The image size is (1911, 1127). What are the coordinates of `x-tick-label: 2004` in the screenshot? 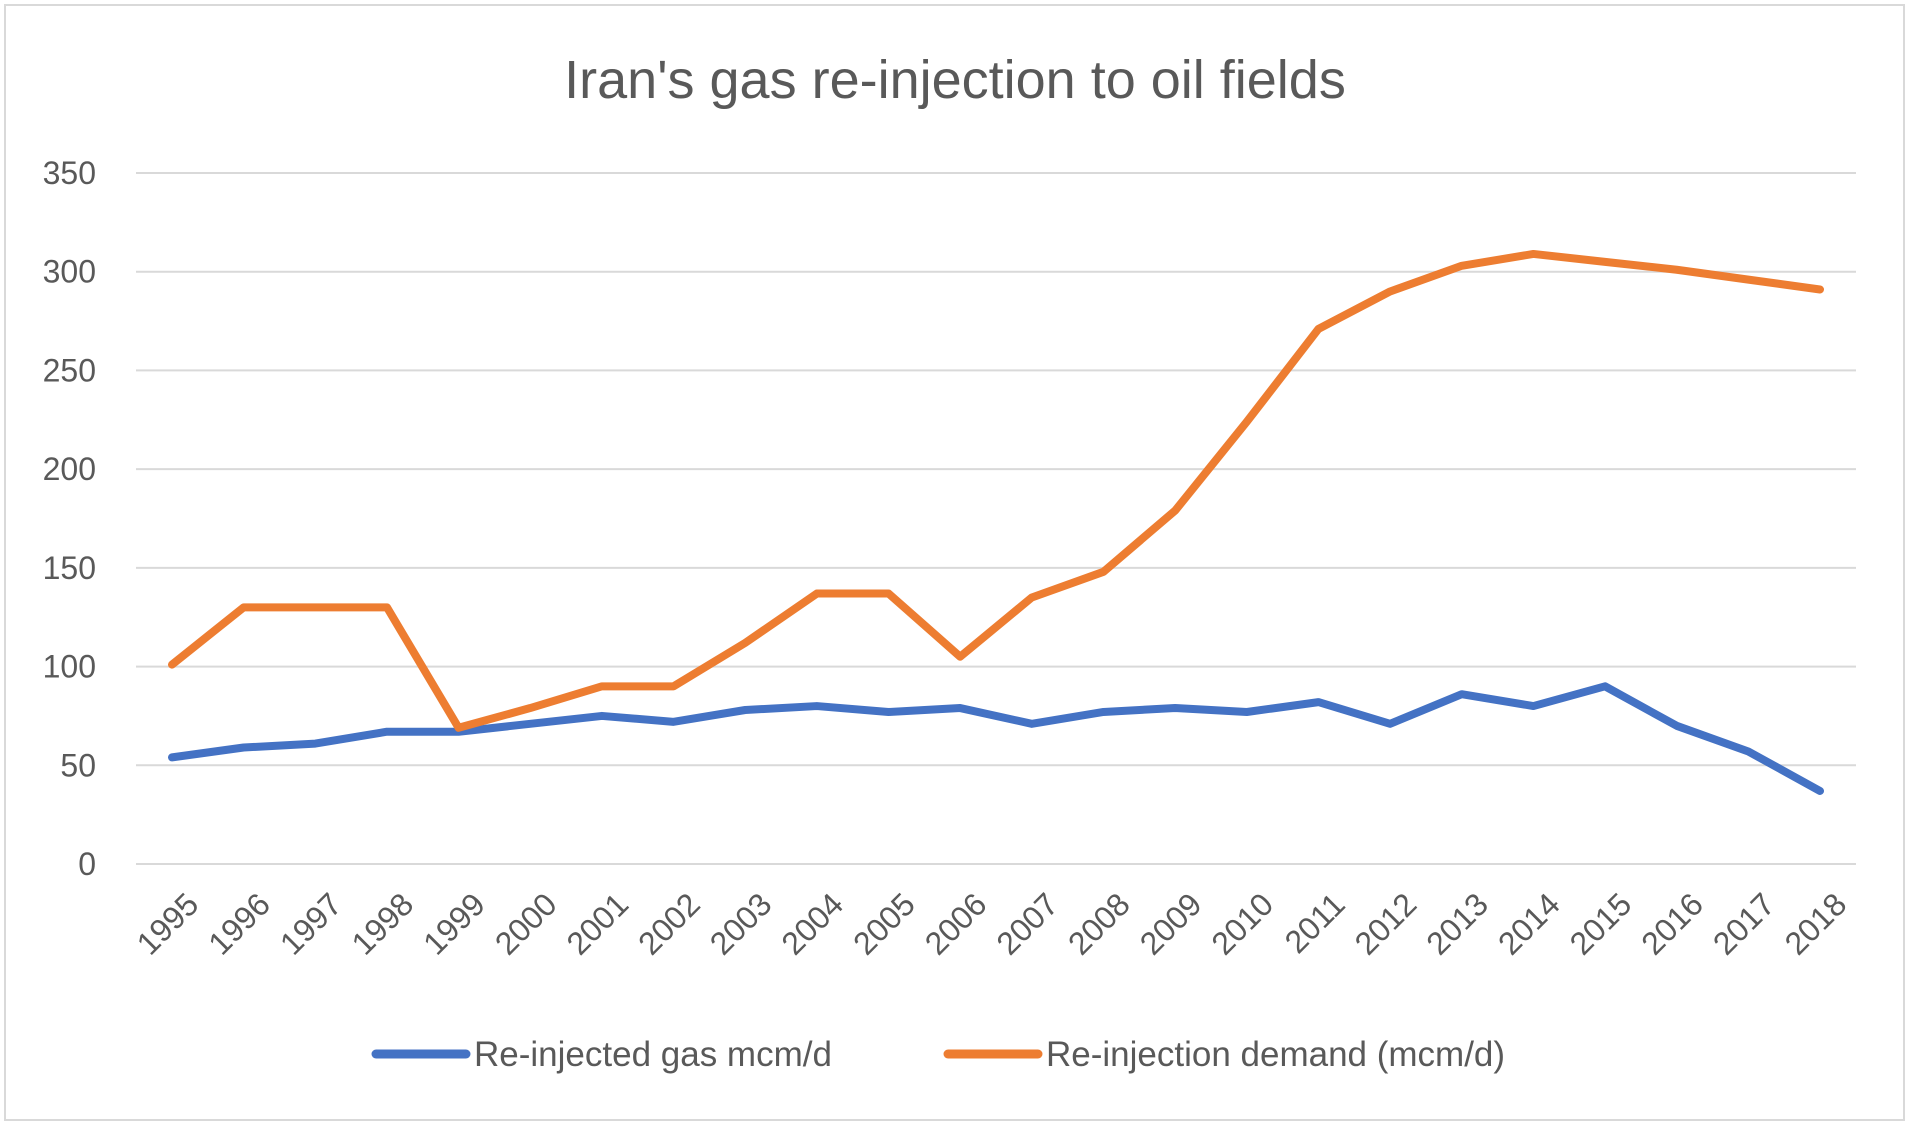 It's located at (812, 924).